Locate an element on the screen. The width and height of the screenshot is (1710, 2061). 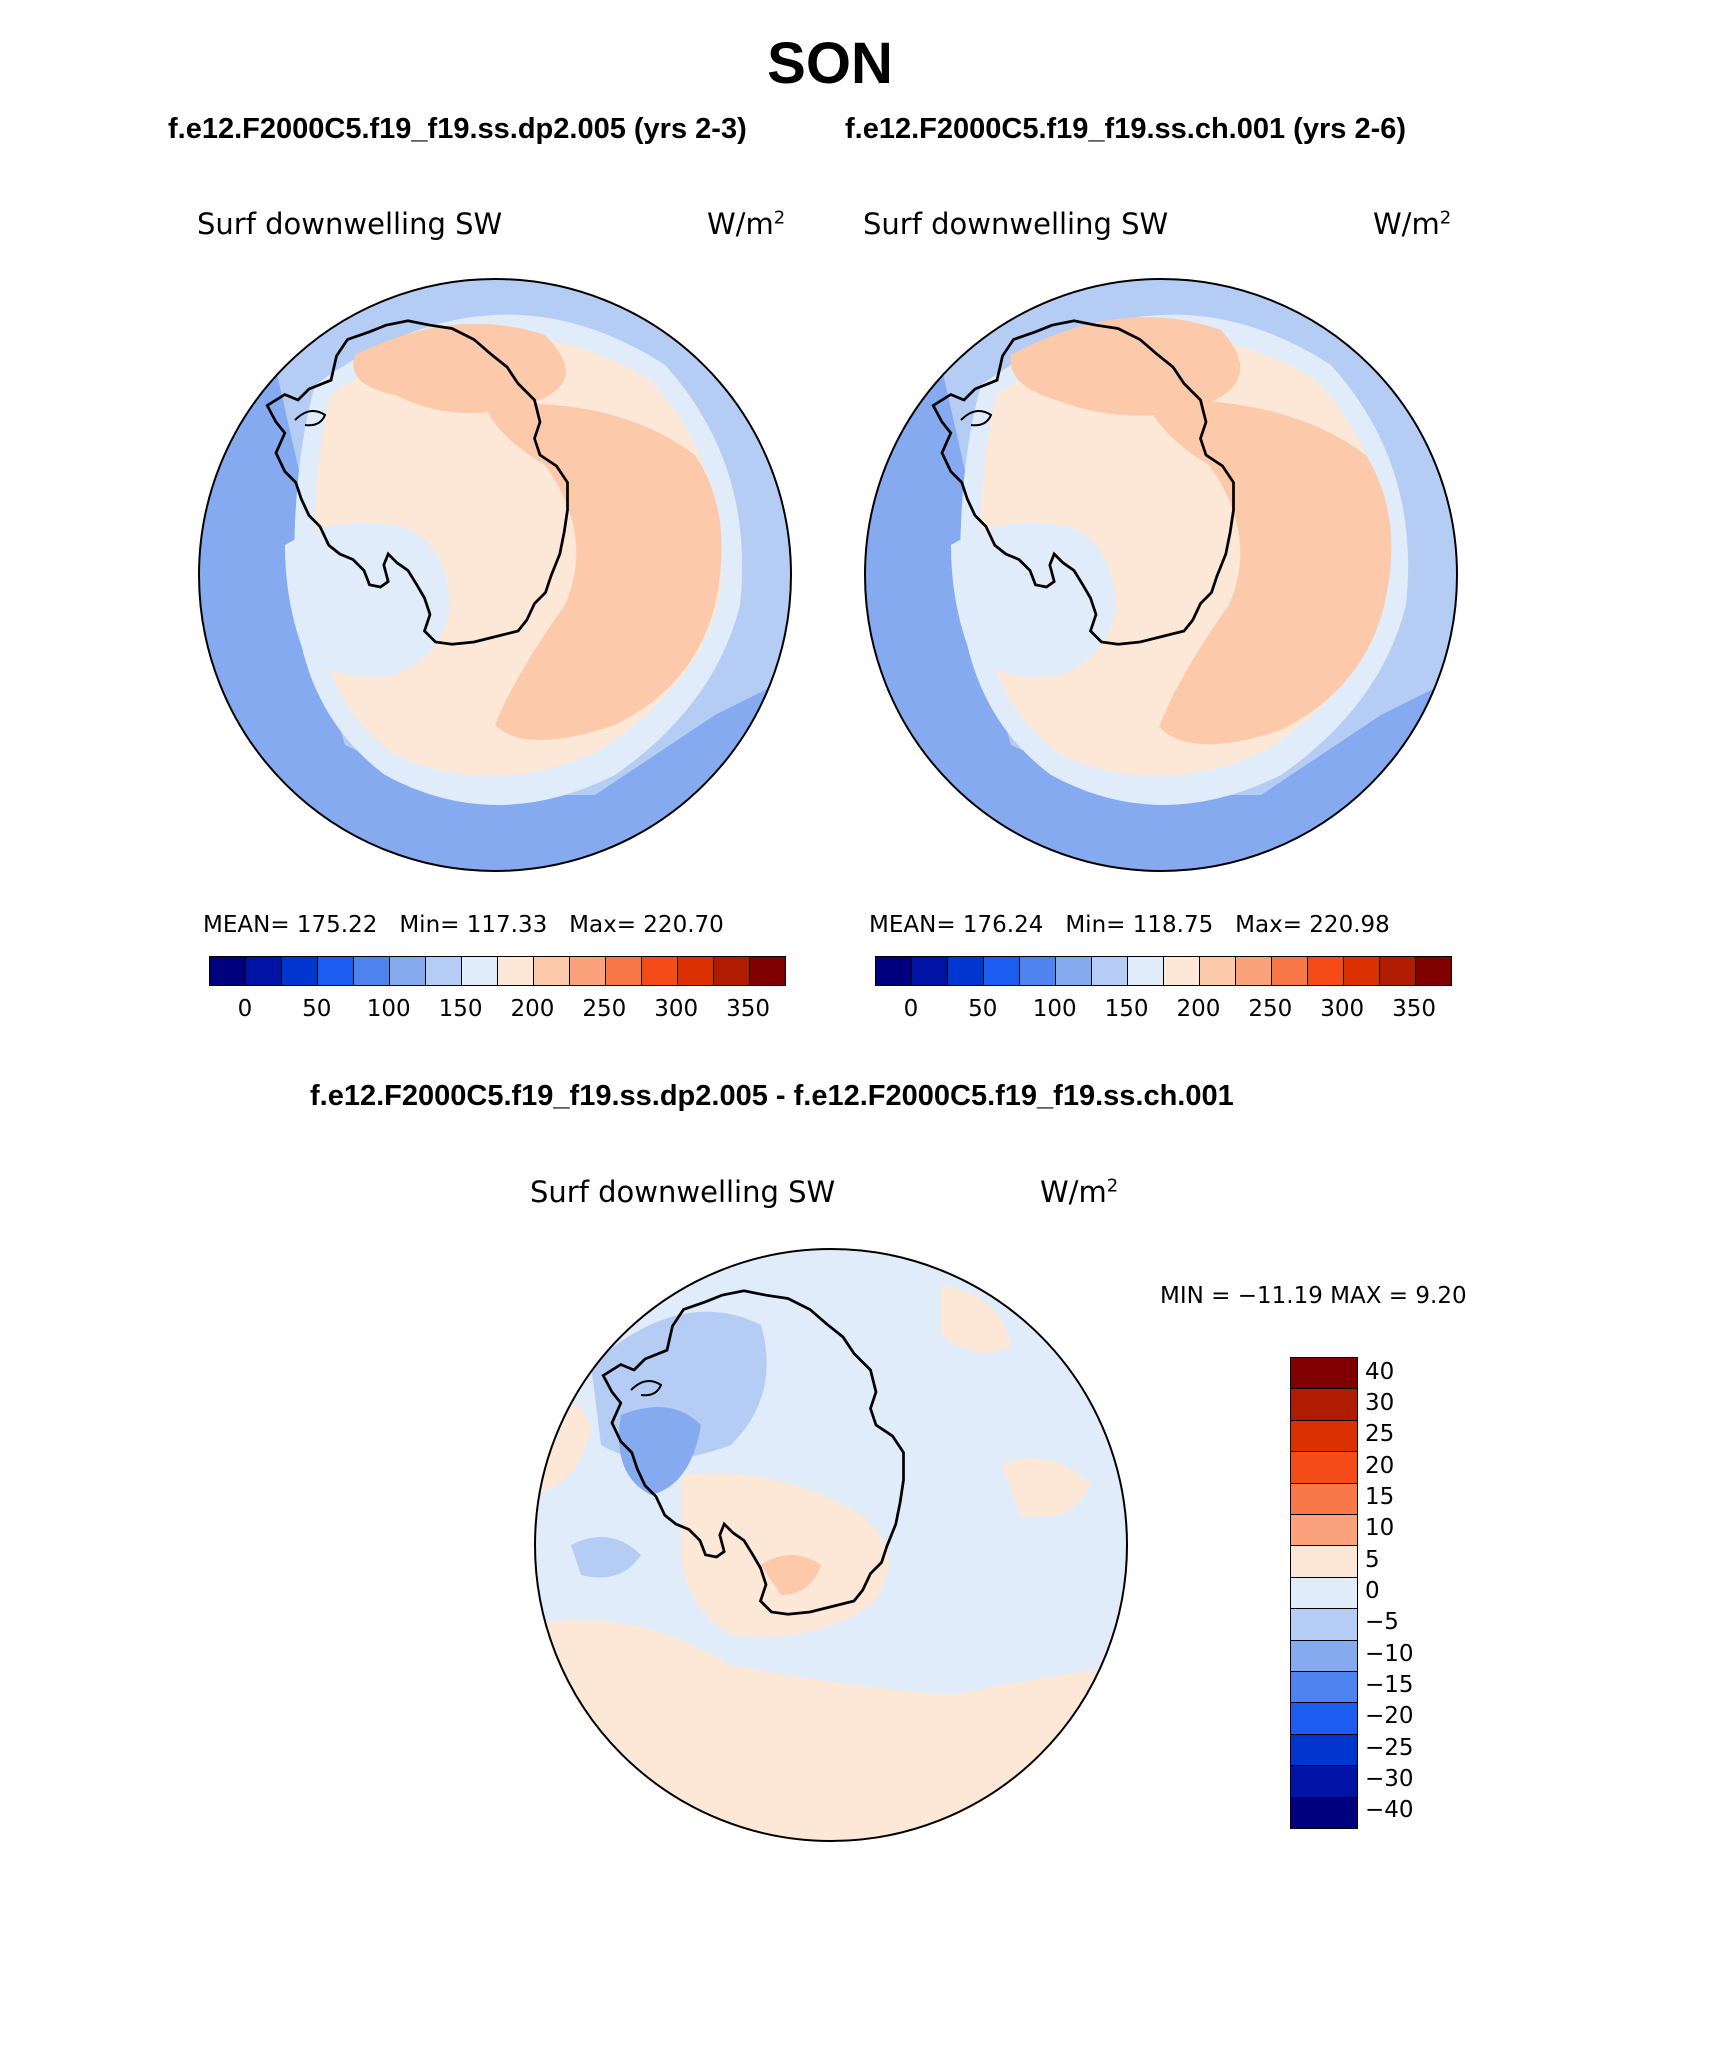
colorbar-tick-label: 30 is located at coordinates (1380, 1403).